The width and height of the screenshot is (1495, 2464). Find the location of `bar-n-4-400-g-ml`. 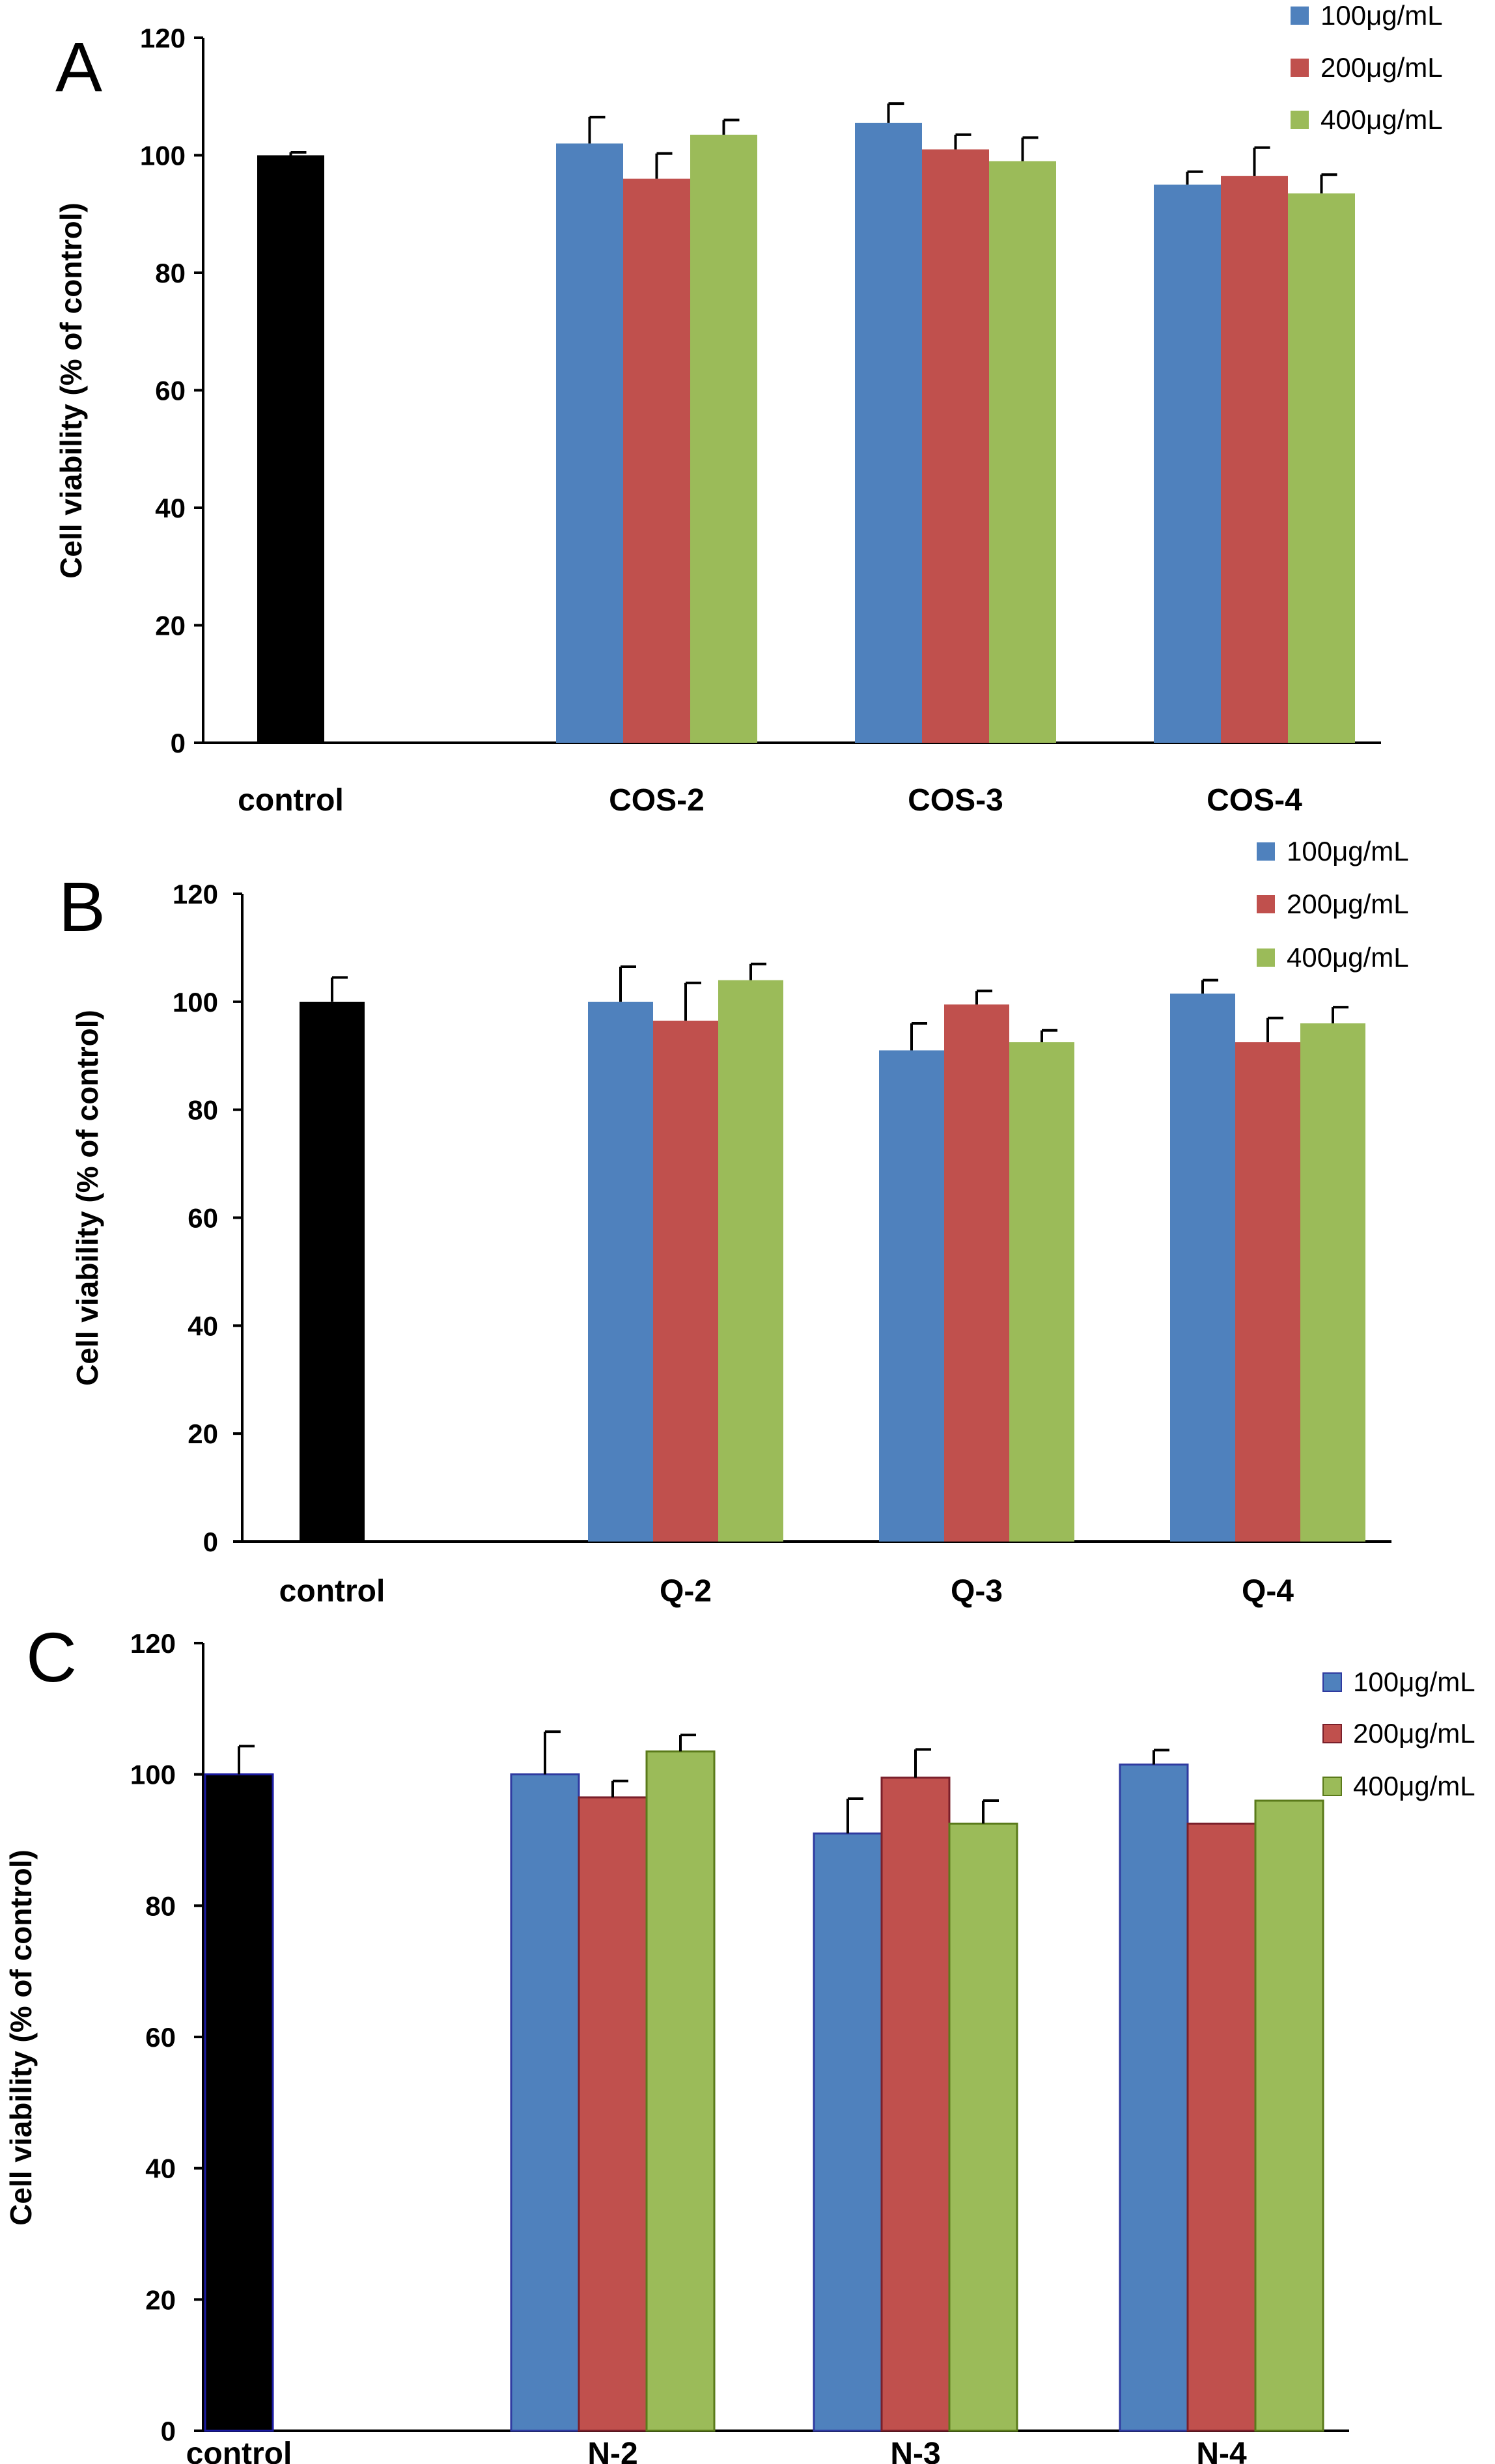

bar-n-4-400-g-ml is located at coordinates (1289, 2115).